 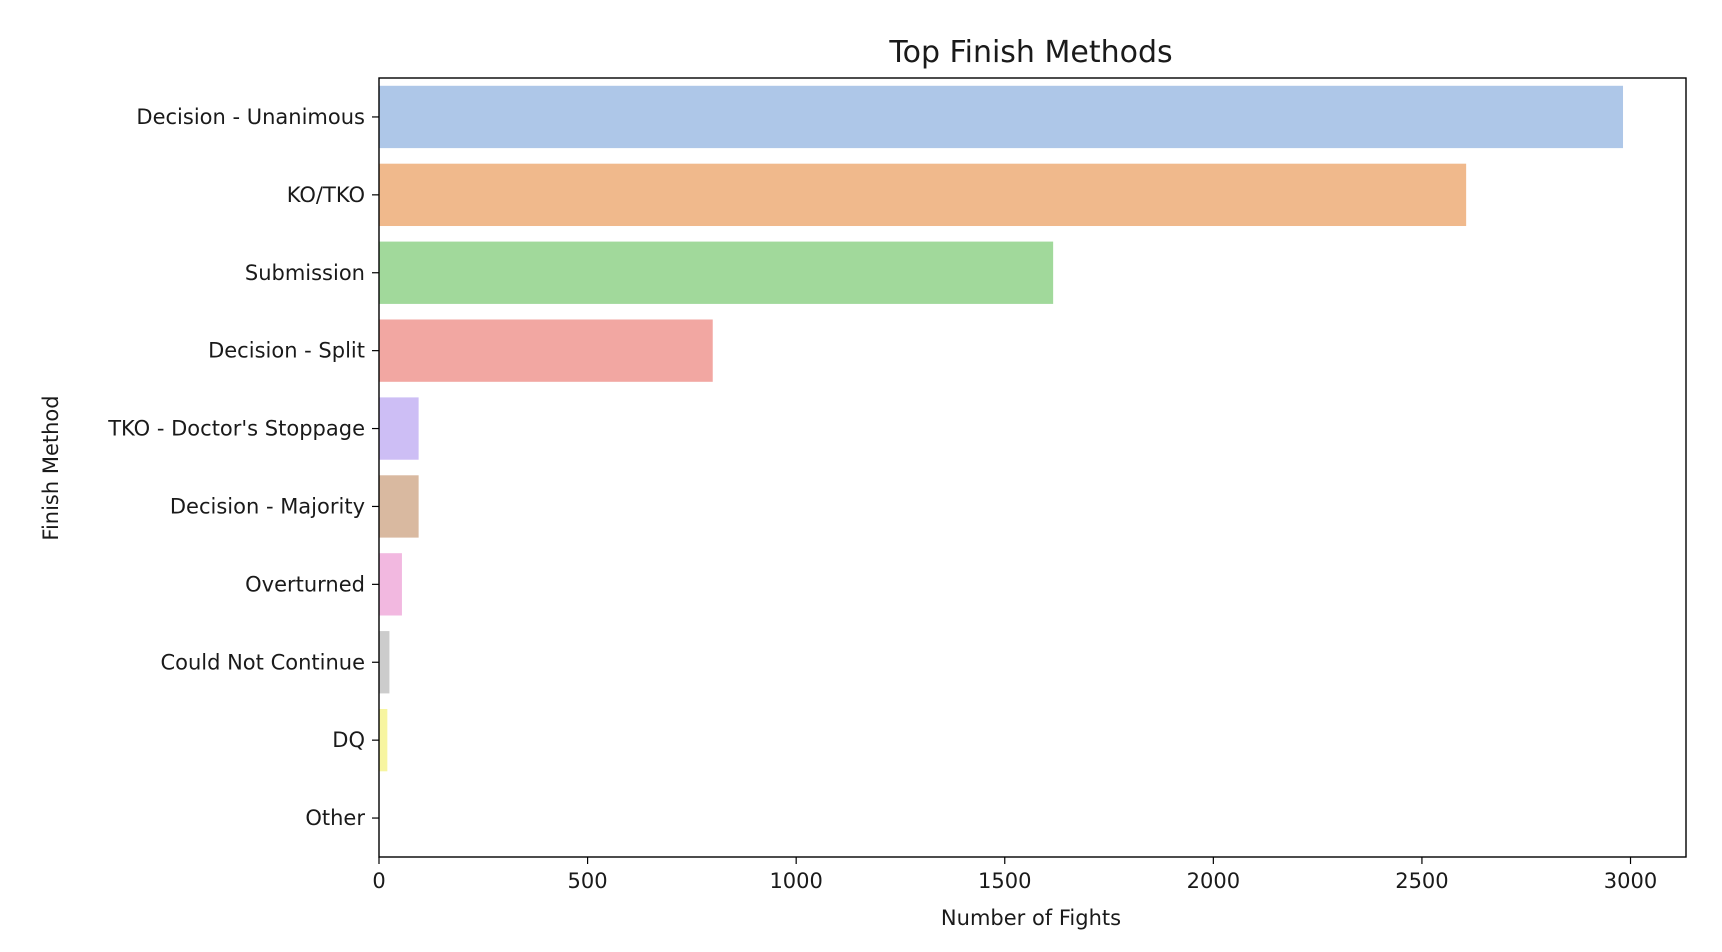 I want to click on y-tick-label: Decision - Unanimous, so click(x=250, y=117).